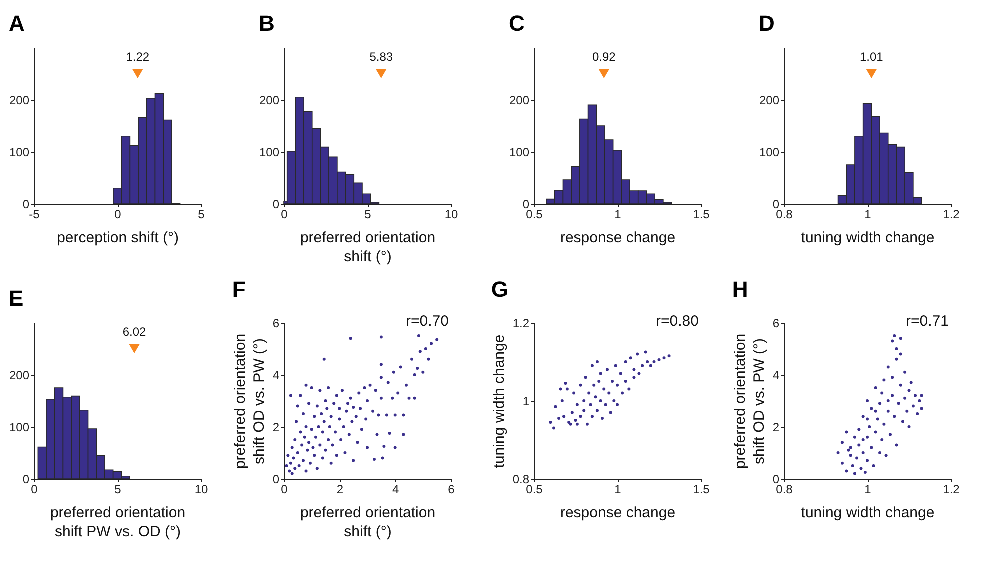 Image resolution: width=993 pixels, height=580 pixels. What do you see at coordinates (16, 298) in the screenshot?
I see `chart-title: E` at bounding box center [16, 298].